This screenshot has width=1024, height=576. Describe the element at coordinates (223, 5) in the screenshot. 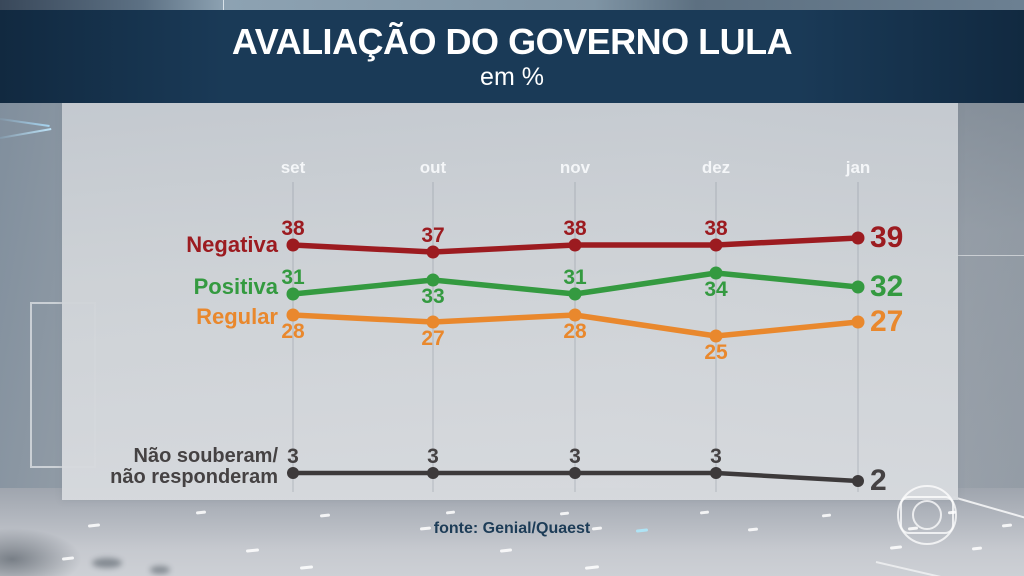

I see `header-strip-divider` at that location.